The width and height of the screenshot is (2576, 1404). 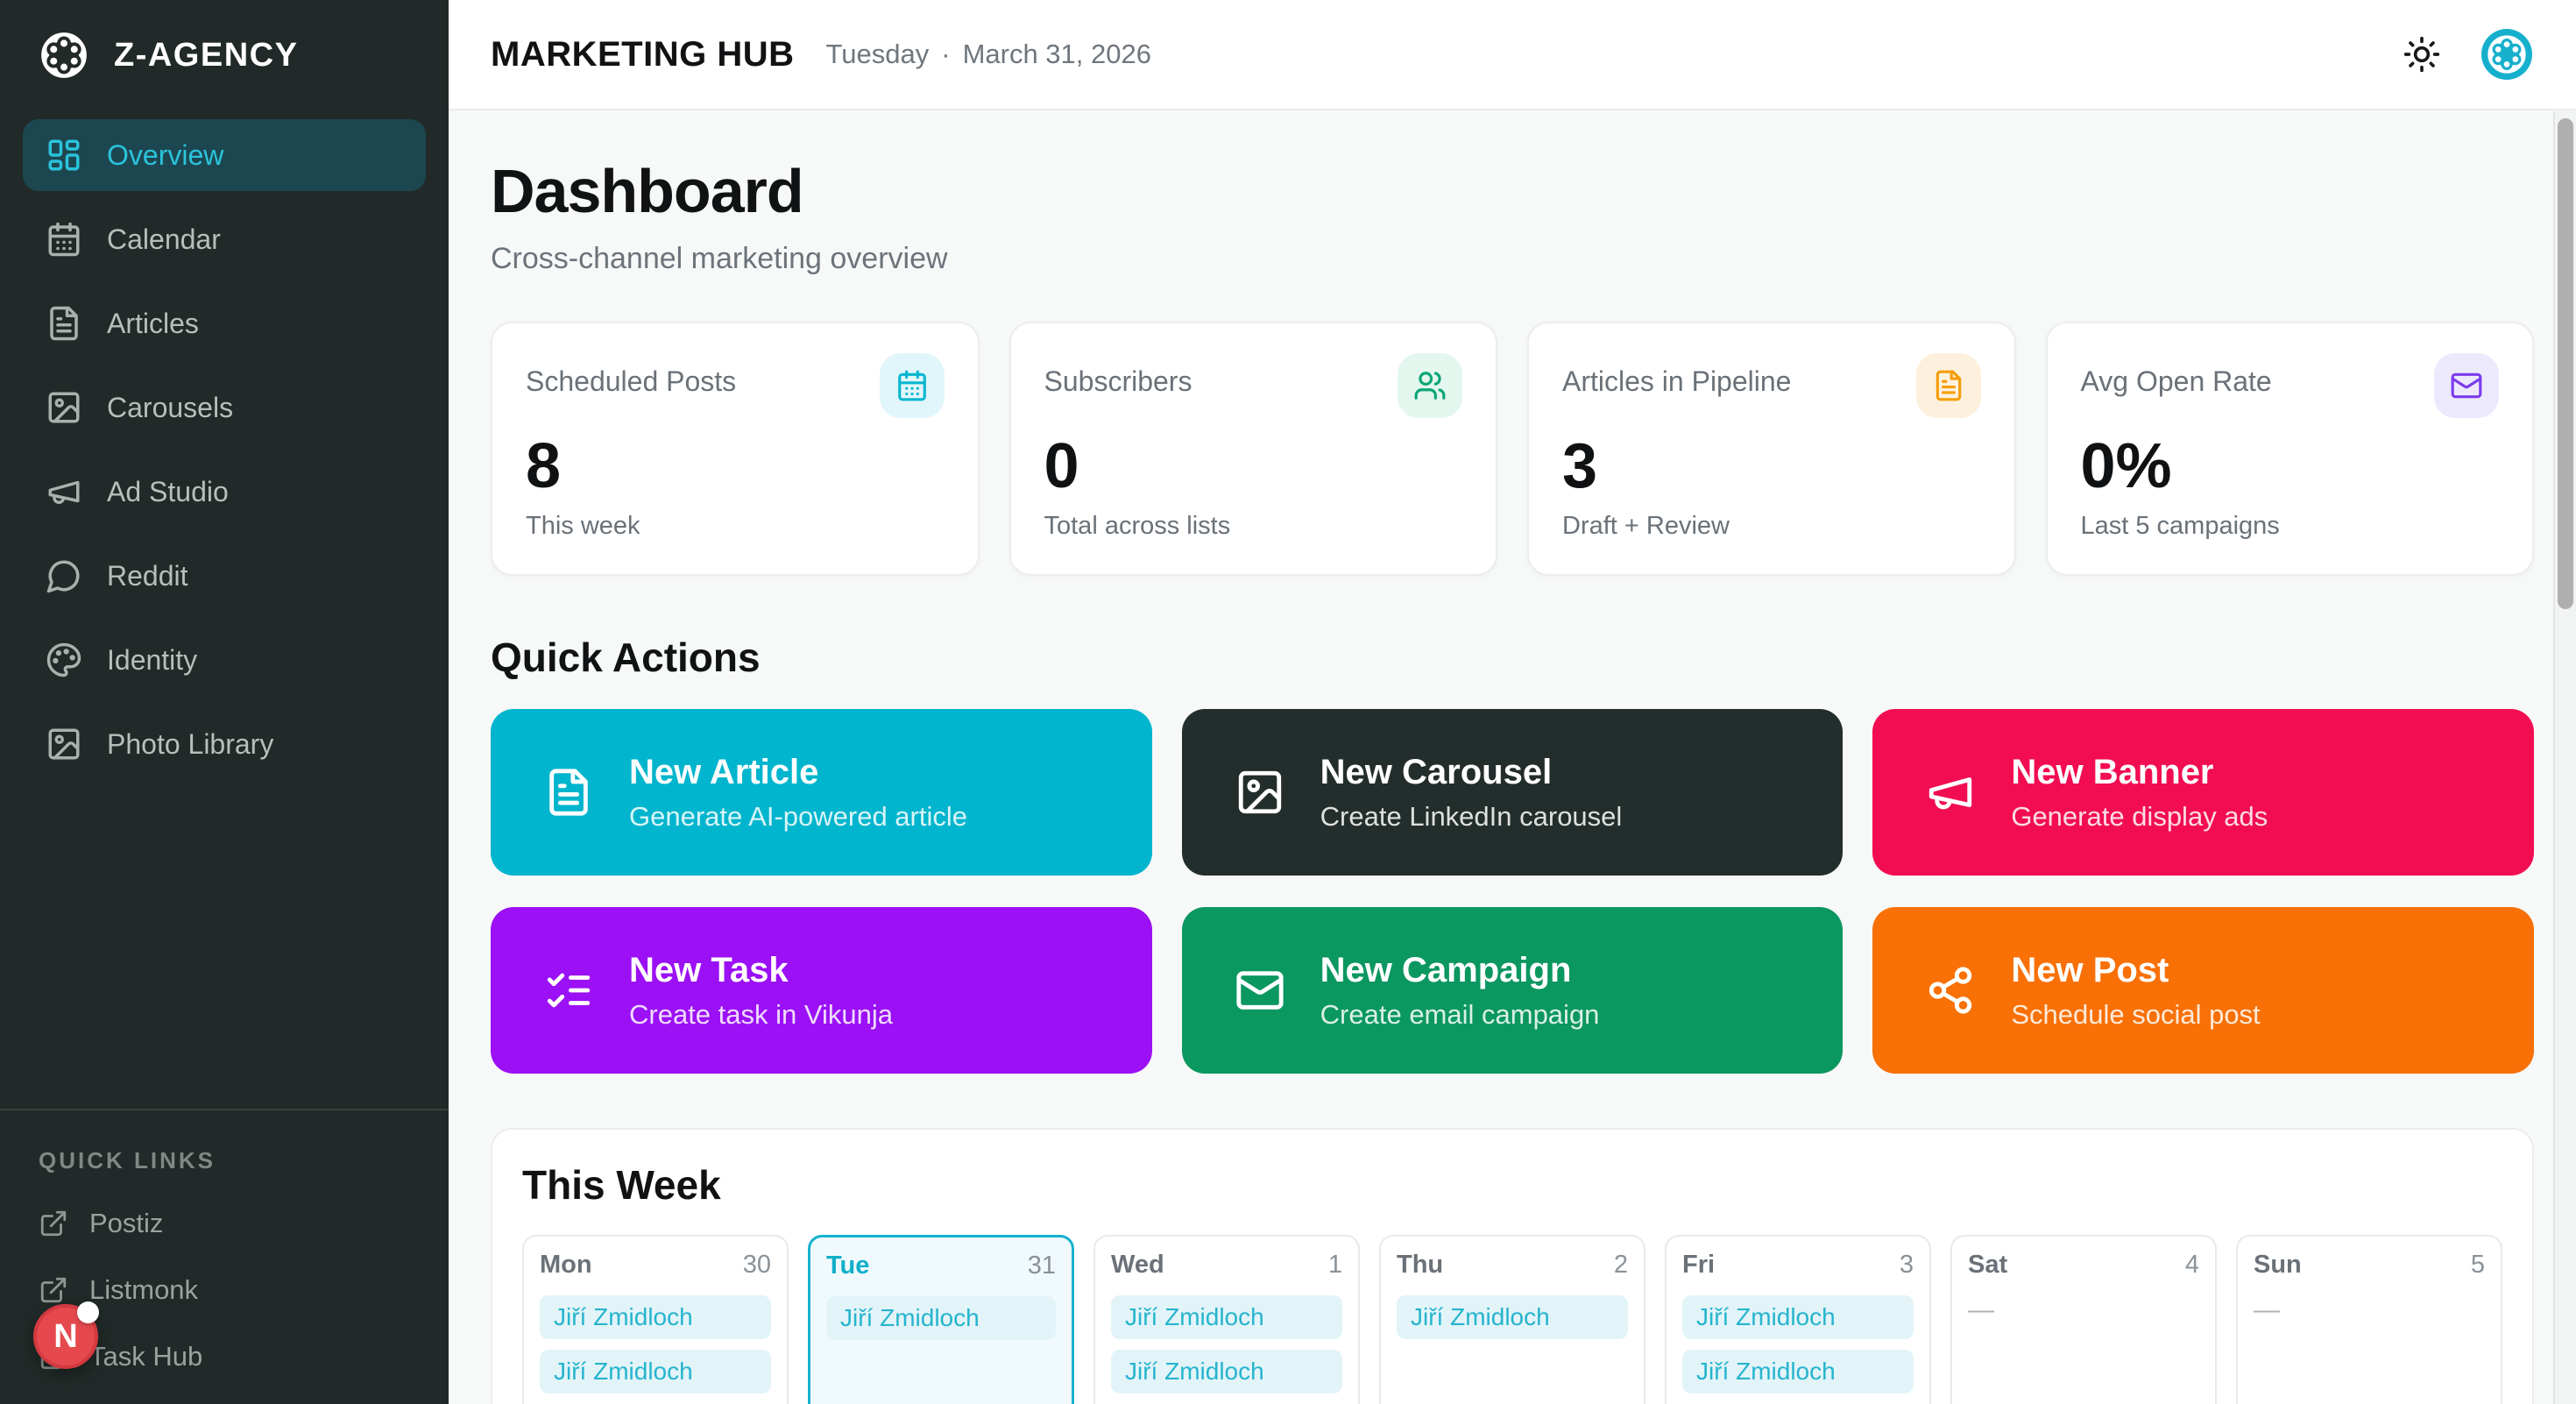 I want to click on new-post-button: New Post Schedule social post, so click(x=2203, y=990).